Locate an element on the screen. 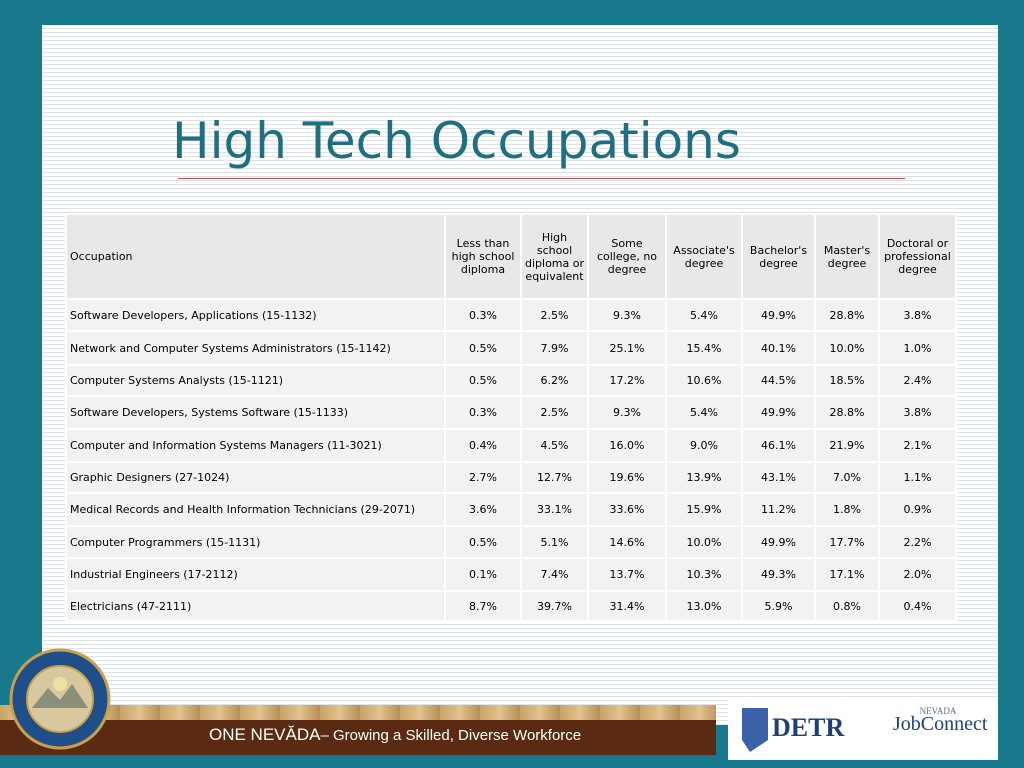  logo-nevada: NEVADA is located at coordinates (938, 711).